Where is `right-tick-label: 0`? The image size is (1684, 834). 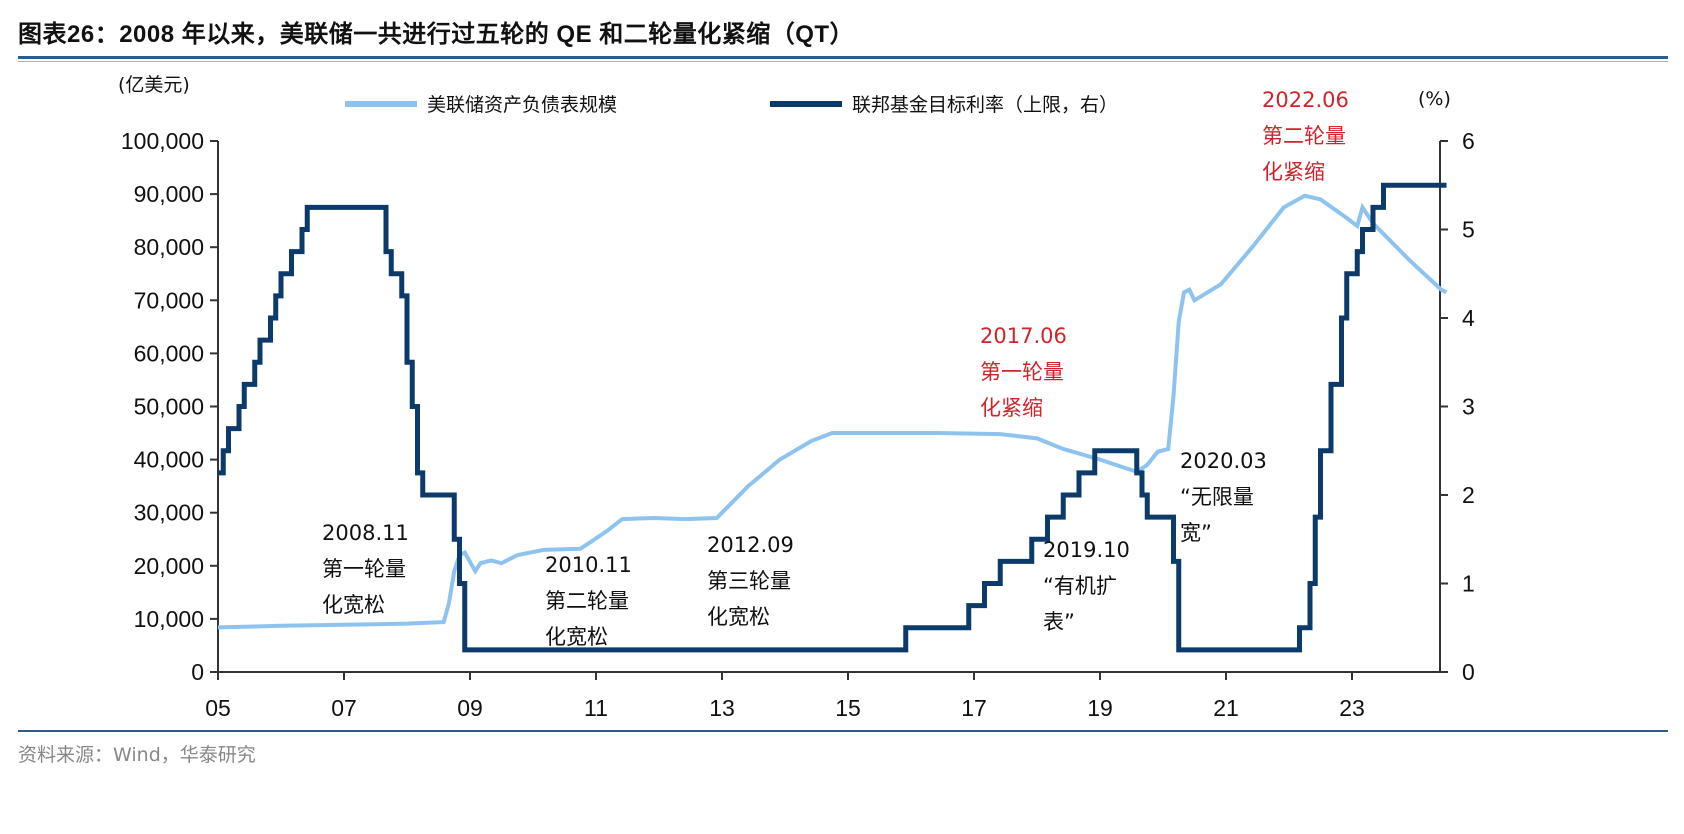 right-tick-label: 0 is located at coordinates (1468, 672).